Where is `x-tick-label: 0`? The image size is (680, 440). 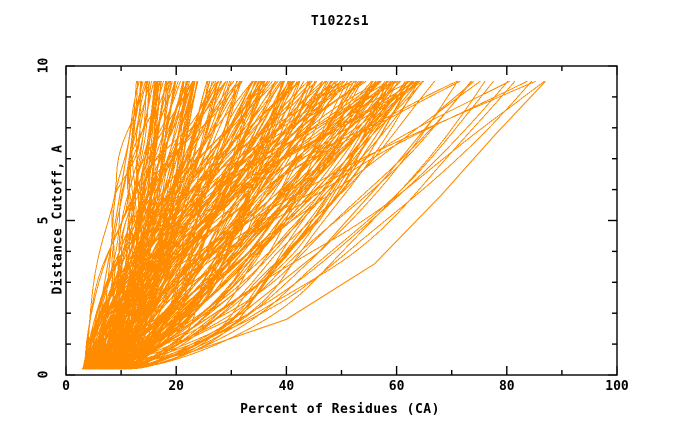 x-tick-label: 0 is located at coordinates (66, 386).